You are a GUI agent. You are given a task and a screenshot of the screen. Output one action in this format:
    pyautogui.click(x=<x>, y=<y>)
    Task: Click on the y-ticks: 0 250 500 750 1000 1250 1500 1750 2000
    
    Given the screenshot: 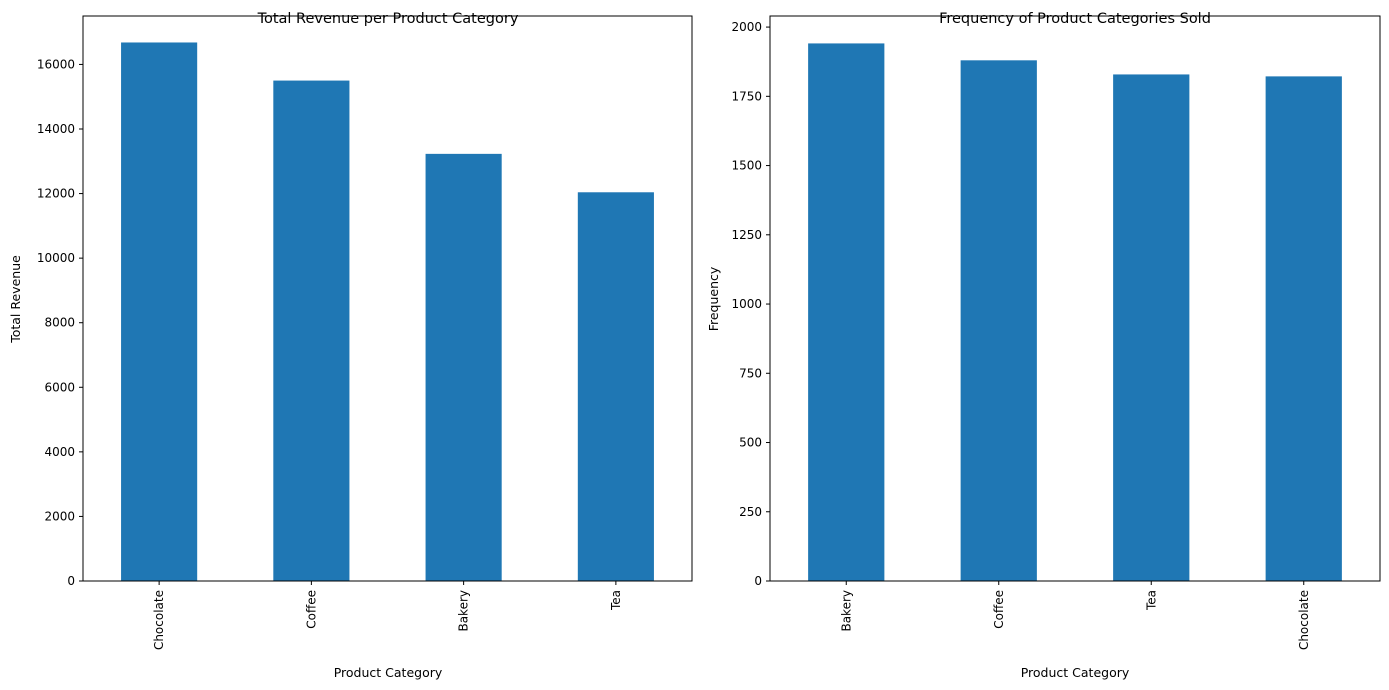 What is the action you would take?
    pyautogui.click(x=750, y=304)
    